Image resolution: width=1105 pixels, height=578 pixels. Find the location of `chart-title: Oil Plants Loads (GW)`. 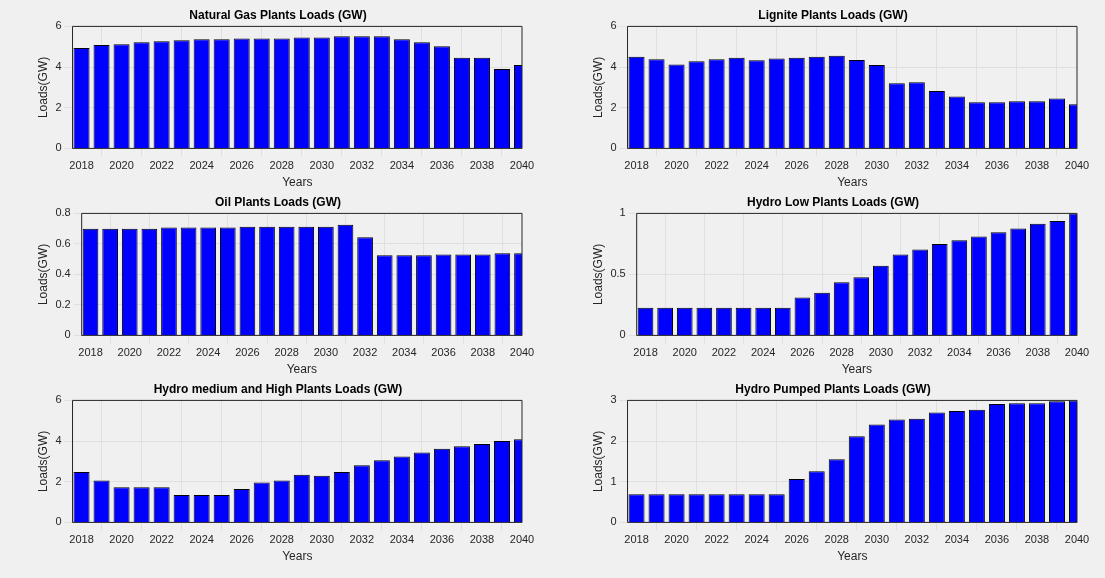

chart-title: Oil Plants Loads (GW) is located at coordinates (278, 201).